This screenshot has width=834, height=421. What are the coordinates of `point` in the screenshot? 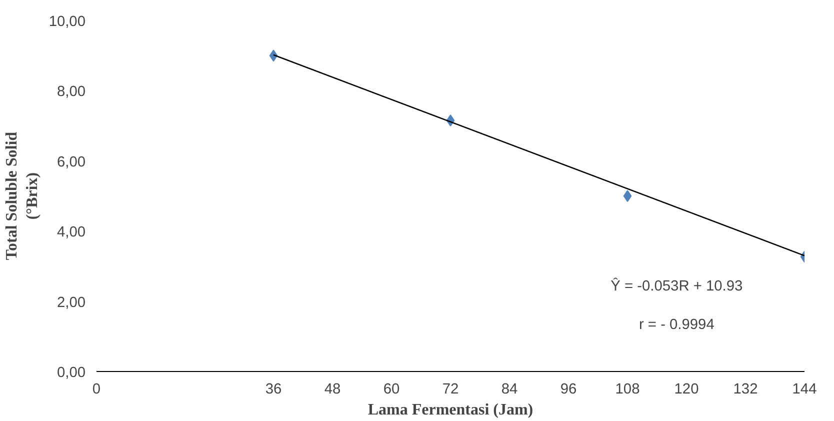 It's located at (627, 196).